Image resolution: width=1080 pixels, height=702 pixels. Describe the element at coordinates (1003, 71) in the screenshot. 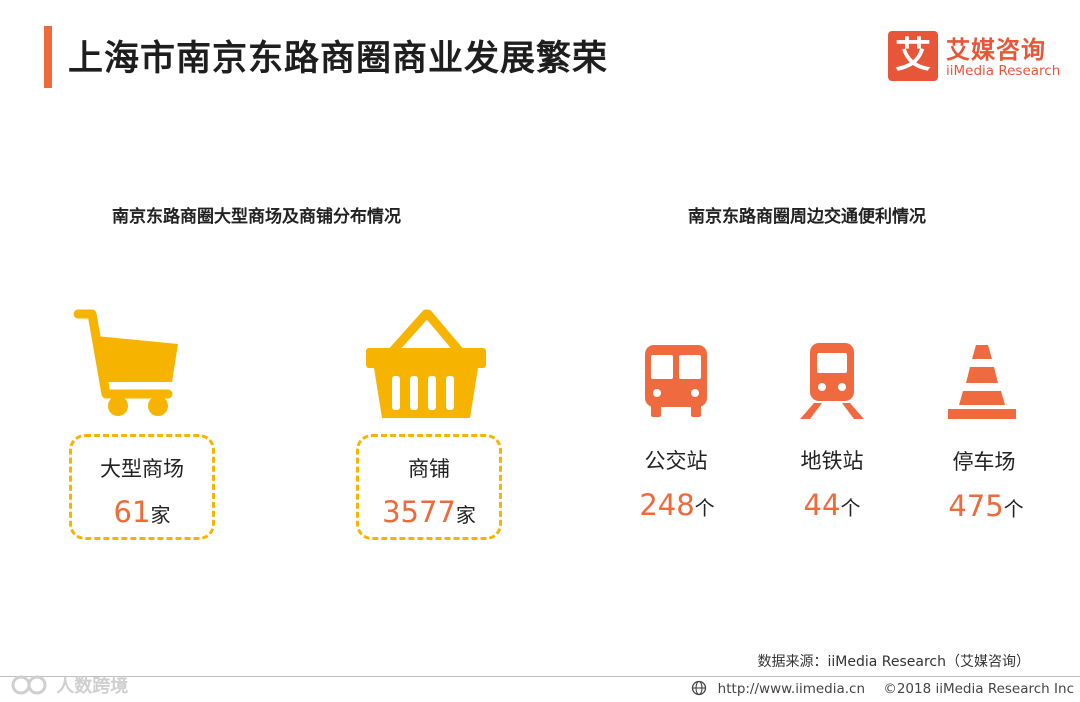

I see `logo-english-name: iiMedia Research` at that location.